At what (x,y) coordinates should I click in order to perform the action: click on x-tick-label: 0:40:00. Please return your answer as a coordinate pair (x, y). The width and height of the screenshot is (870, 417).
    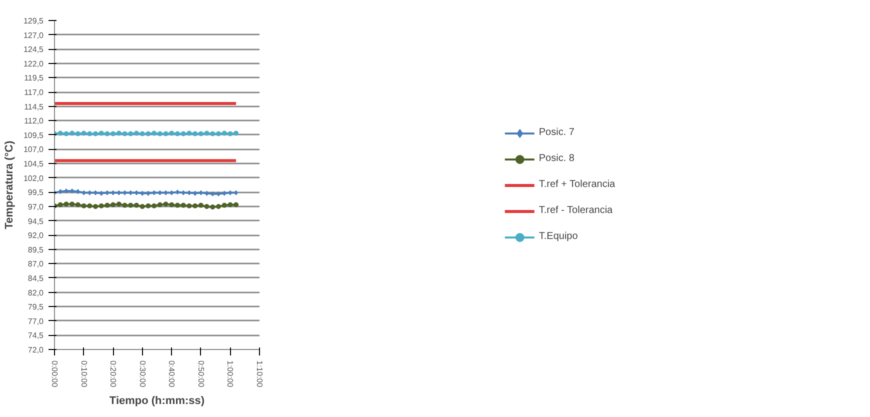
    Looking at the image, I should click on (171, 374).